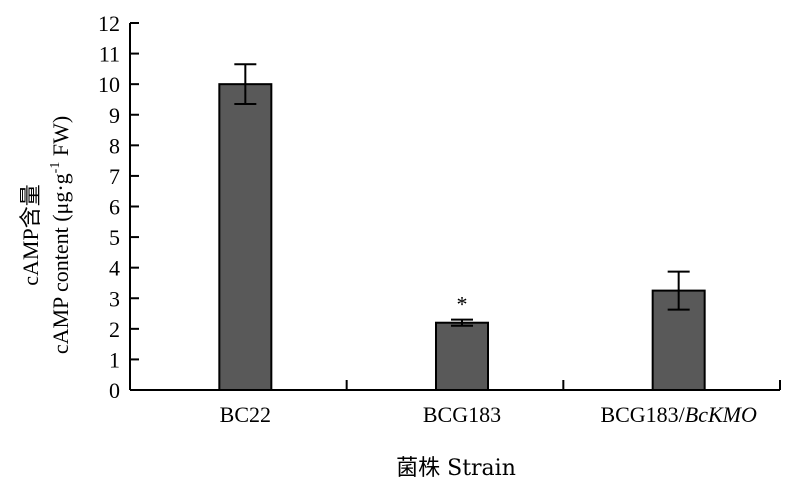 Image resolution: width=793 pixels, height=500 pixels. I want to click on y-tick-label: 0, so click(114, 390).